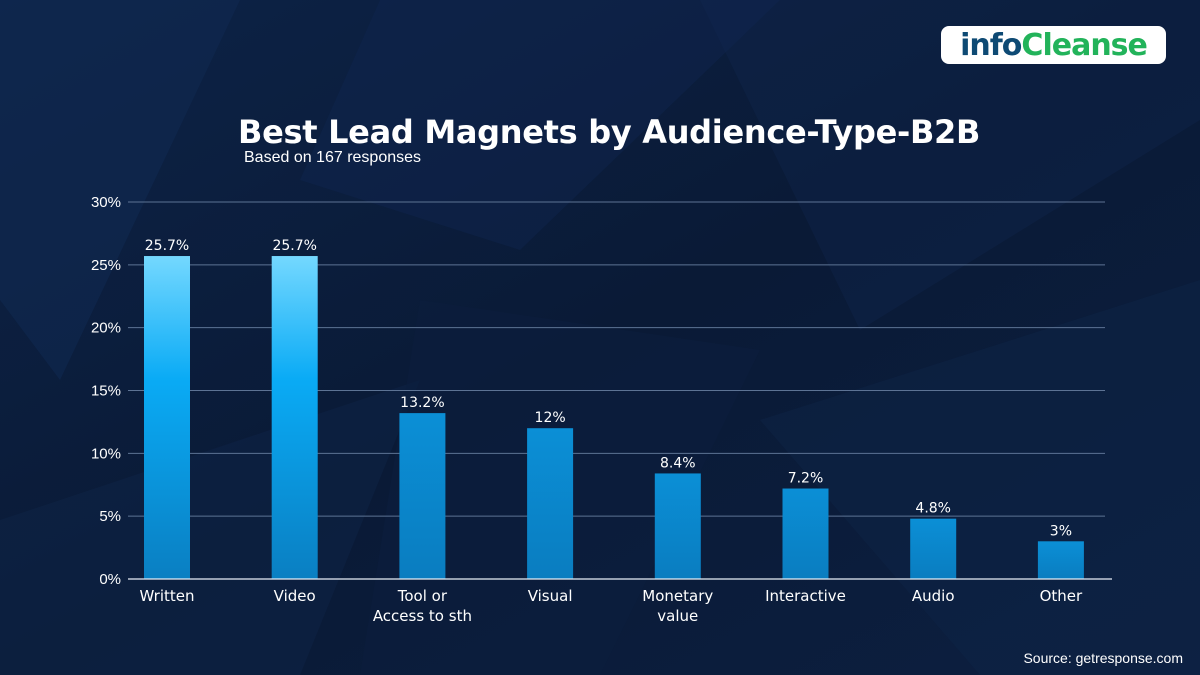 The height and width of the screenshot is (675, 1200). I want to click on x-category-label: value, so click(677, 616).